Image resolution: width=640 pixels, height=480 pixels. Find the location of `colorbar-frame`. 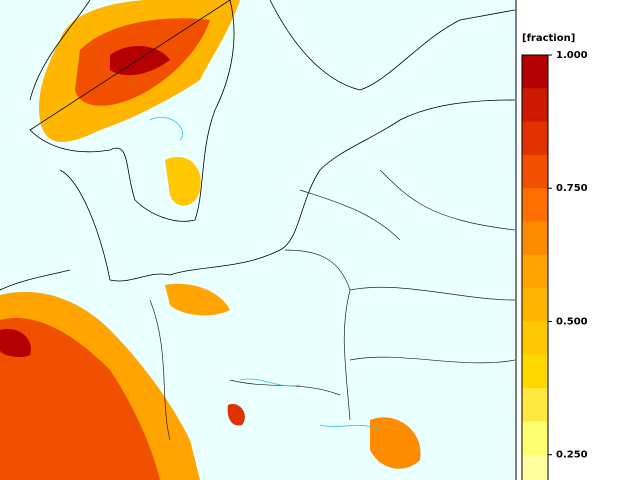

colorbar-frame is located at coordinates (535, 267).